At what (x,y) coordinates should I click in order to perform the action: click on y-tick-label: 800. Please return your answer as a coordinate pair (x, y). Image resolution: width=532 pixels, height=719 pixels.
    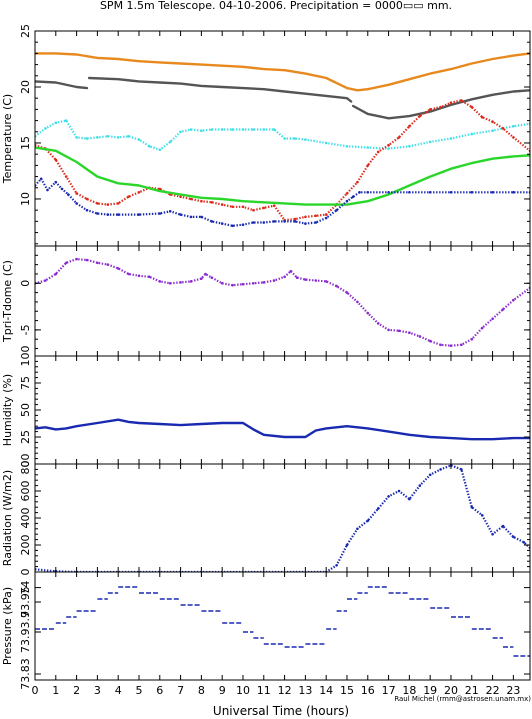
    Looking at the image, I should click on (25, 464).